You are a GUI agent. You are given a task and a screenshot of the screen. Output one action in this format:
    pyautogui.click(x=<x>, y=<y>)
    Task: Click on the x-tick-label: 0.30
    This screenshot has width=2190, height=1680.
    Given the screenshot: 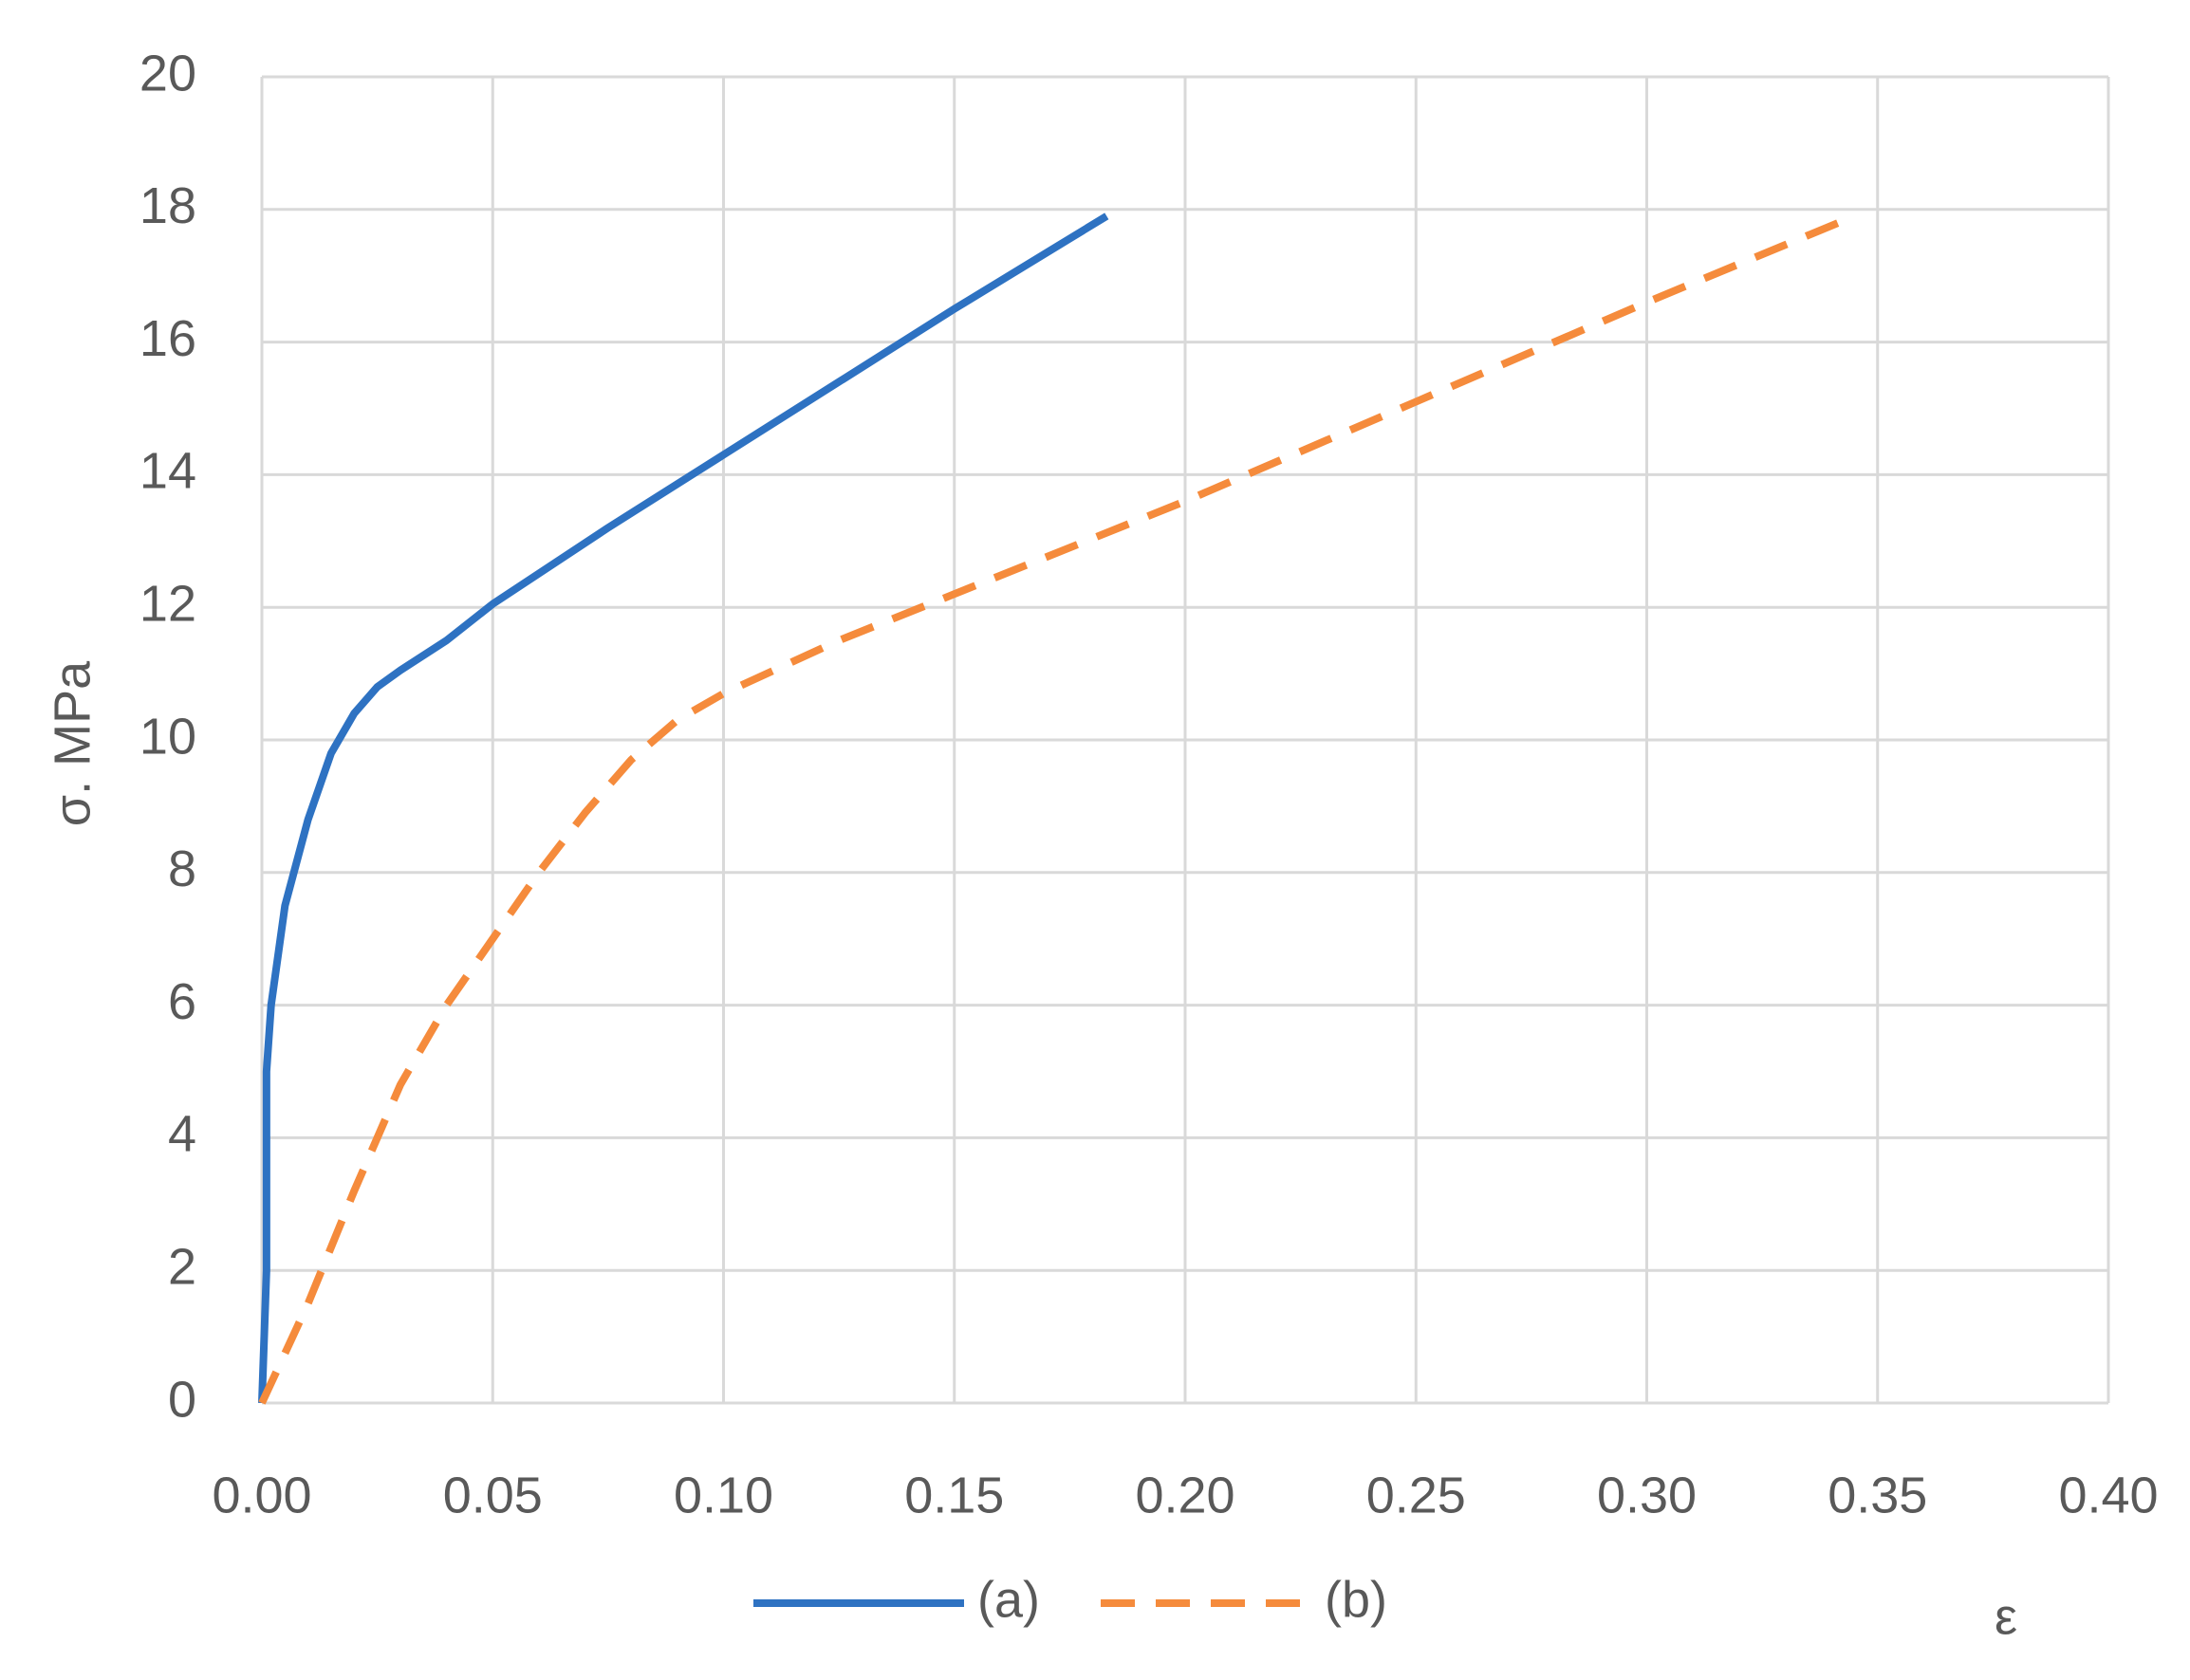 What is the action you would take?
    pyautogui.click(x=1647, y=1495)
    